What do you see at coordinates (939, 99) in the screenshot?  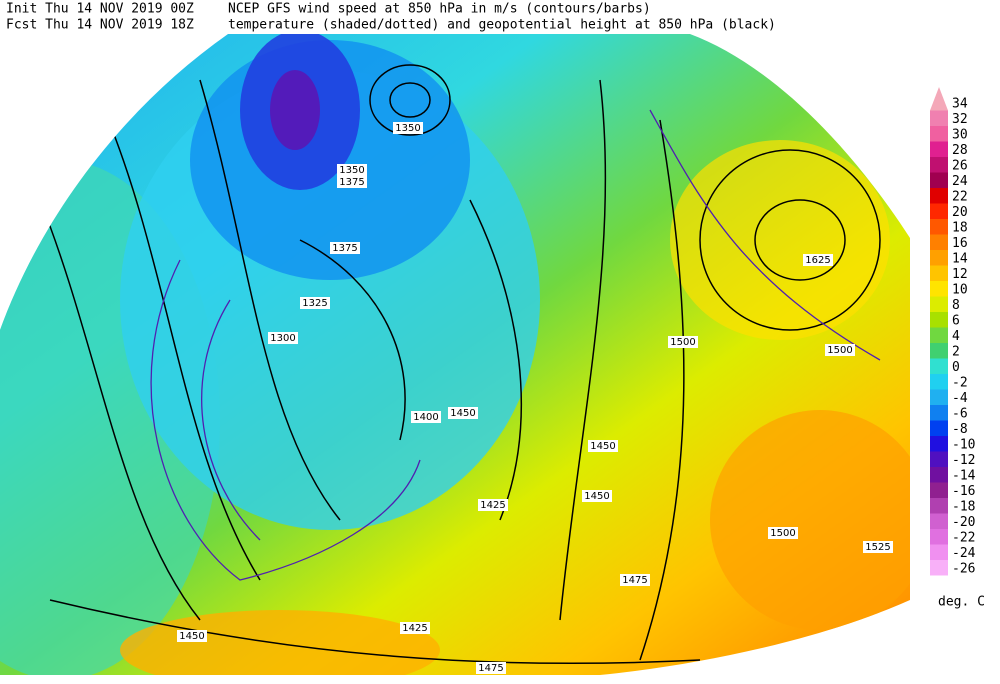 I see `colorbar-cap` at bounding box center [939, 99].